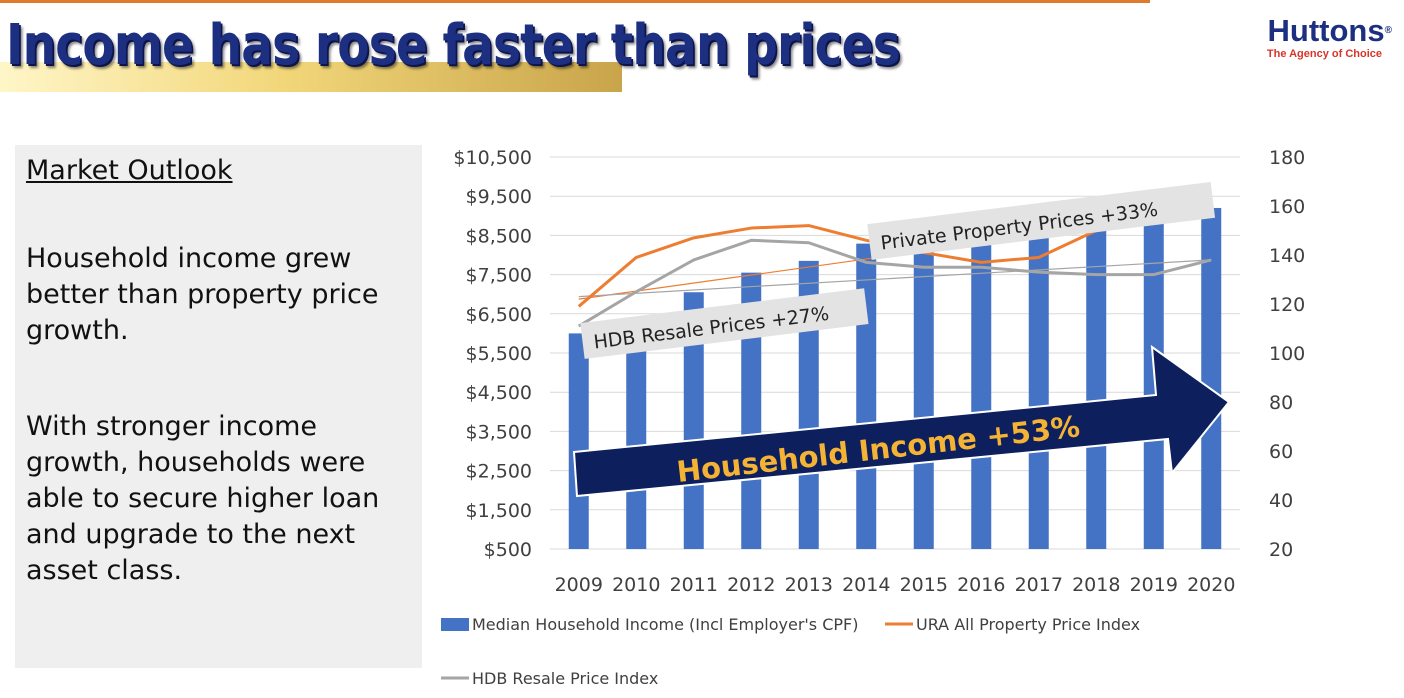  Describe the element at coordinates (1281, 550) in the screenshot. I see `y-right-tick-label: 20` at that location.